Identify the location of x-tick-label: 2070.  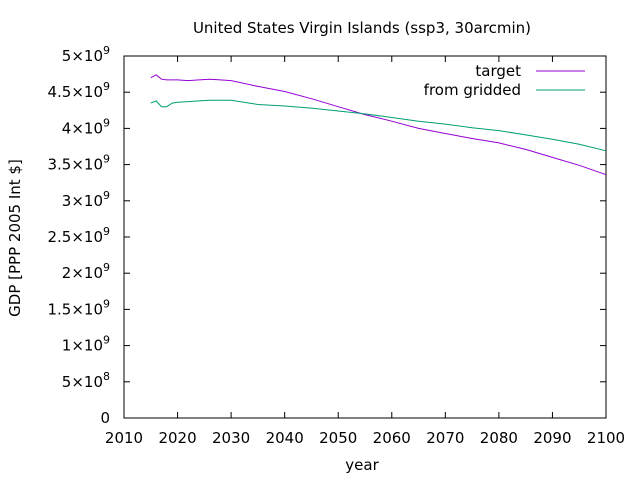
(445, 438).